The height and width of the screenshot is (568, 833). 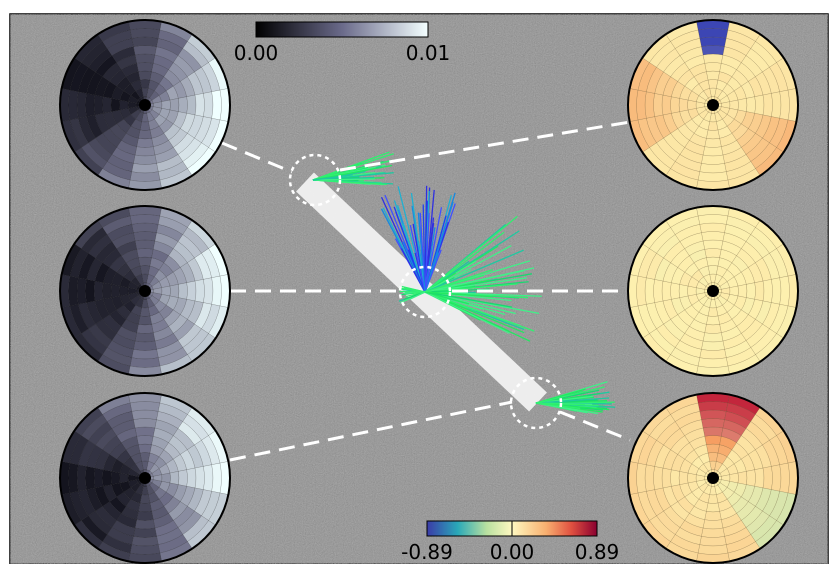 I want to click on colorbar-tick-label: 0.01, so click(x=428, y=53).